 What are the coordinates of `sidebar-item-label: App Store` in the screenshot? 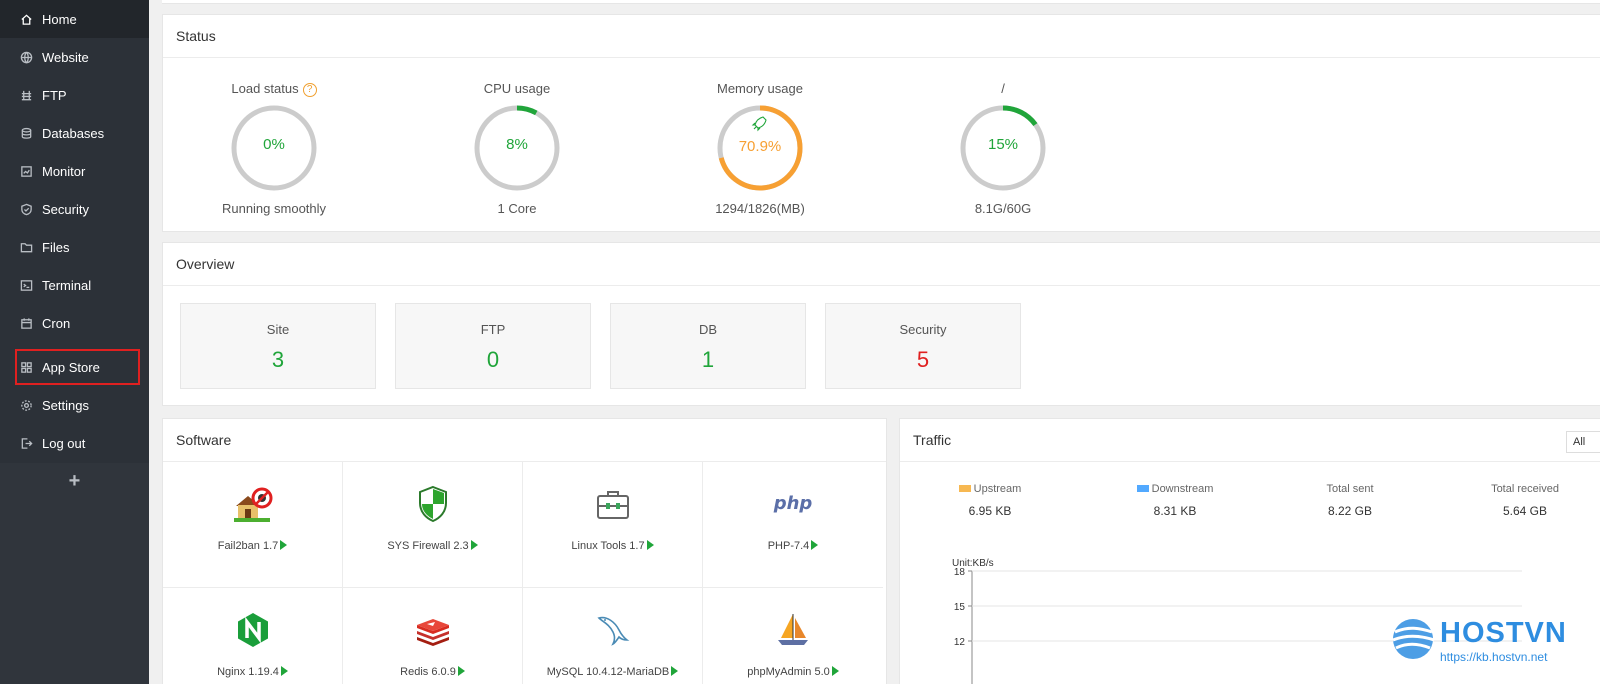 It's located at (71, 367).